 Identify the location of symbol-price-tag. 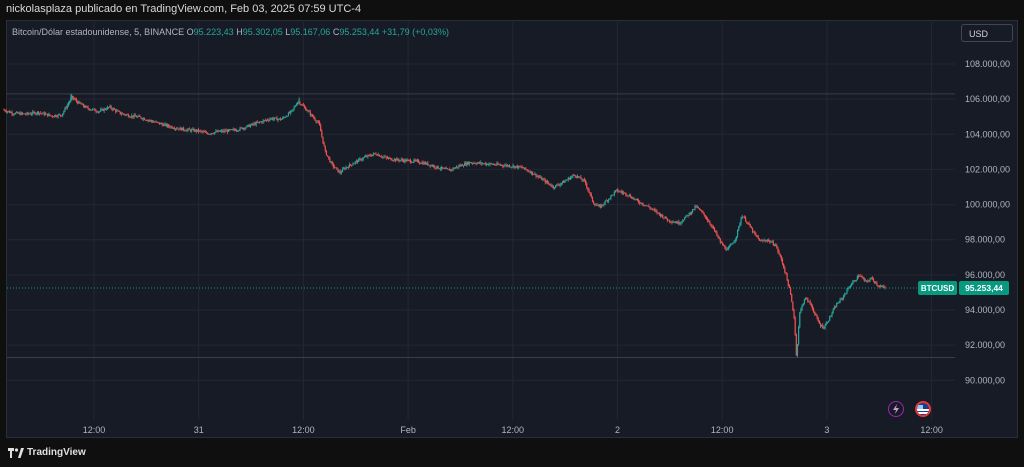
(937, 287).